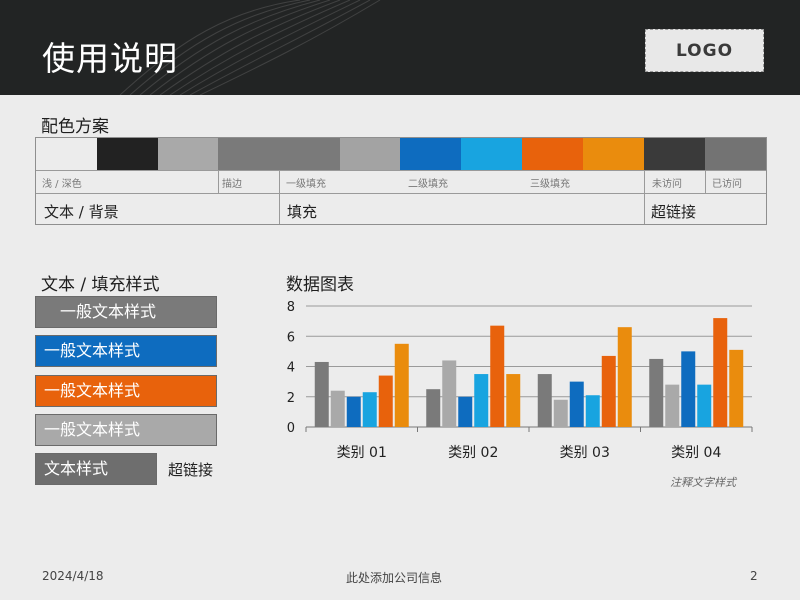 Image resolution: width=800 pixels, height=600 pixels. What do you see at coordinates (232, 184) in the screenshot?
I see `label-stroke: 描边` at bounding box center [232, 184].